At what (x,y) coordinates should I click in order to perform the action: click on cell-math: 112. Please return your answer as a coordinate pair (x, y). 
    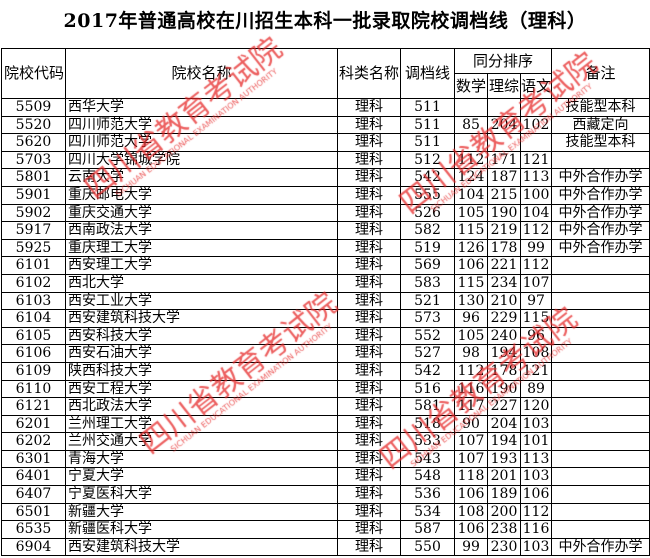
    Looking at the image, I should click on (471, 160).